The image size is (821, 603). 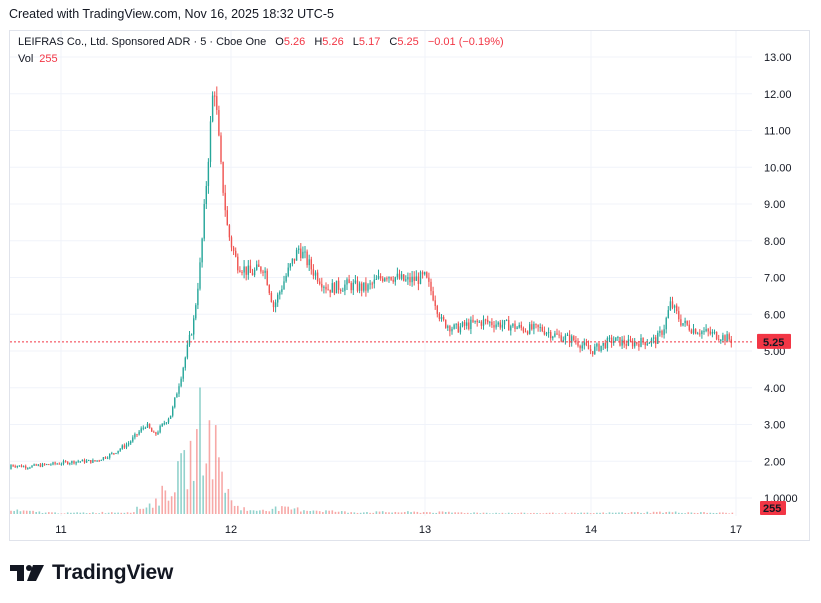 What do you see at coordinates (91, 573) in the screenshot?
I see `tradingview-brand: TradingView` at bounding box center [91, 573].